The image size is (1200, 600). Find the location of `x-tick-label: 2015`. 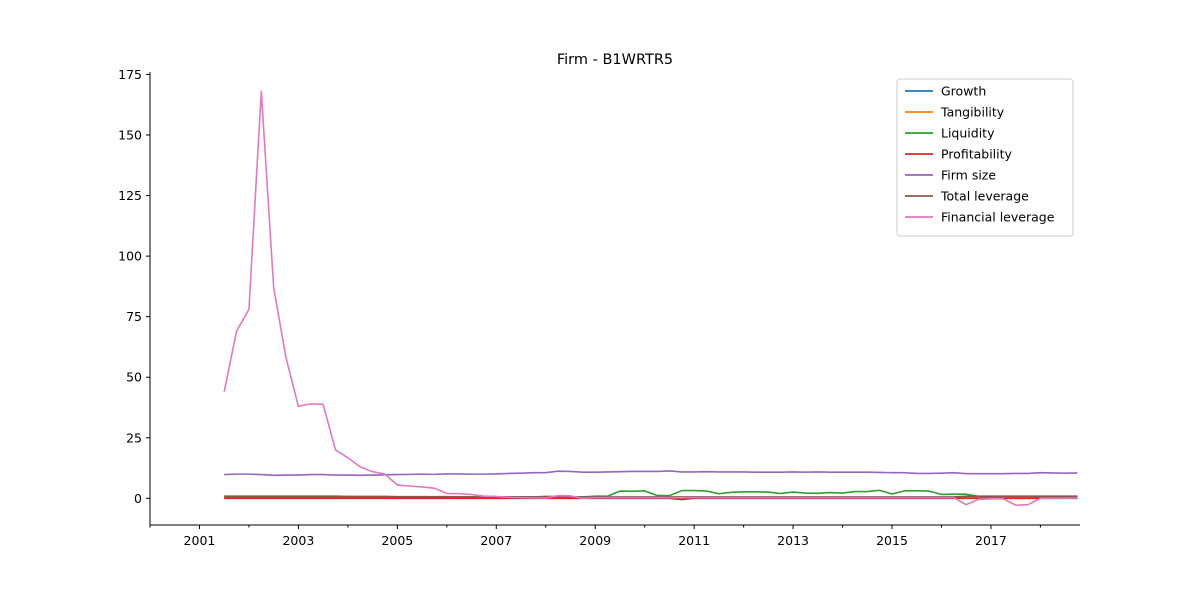

x-tick-label: 2015 is located at coordinates (892, 540).